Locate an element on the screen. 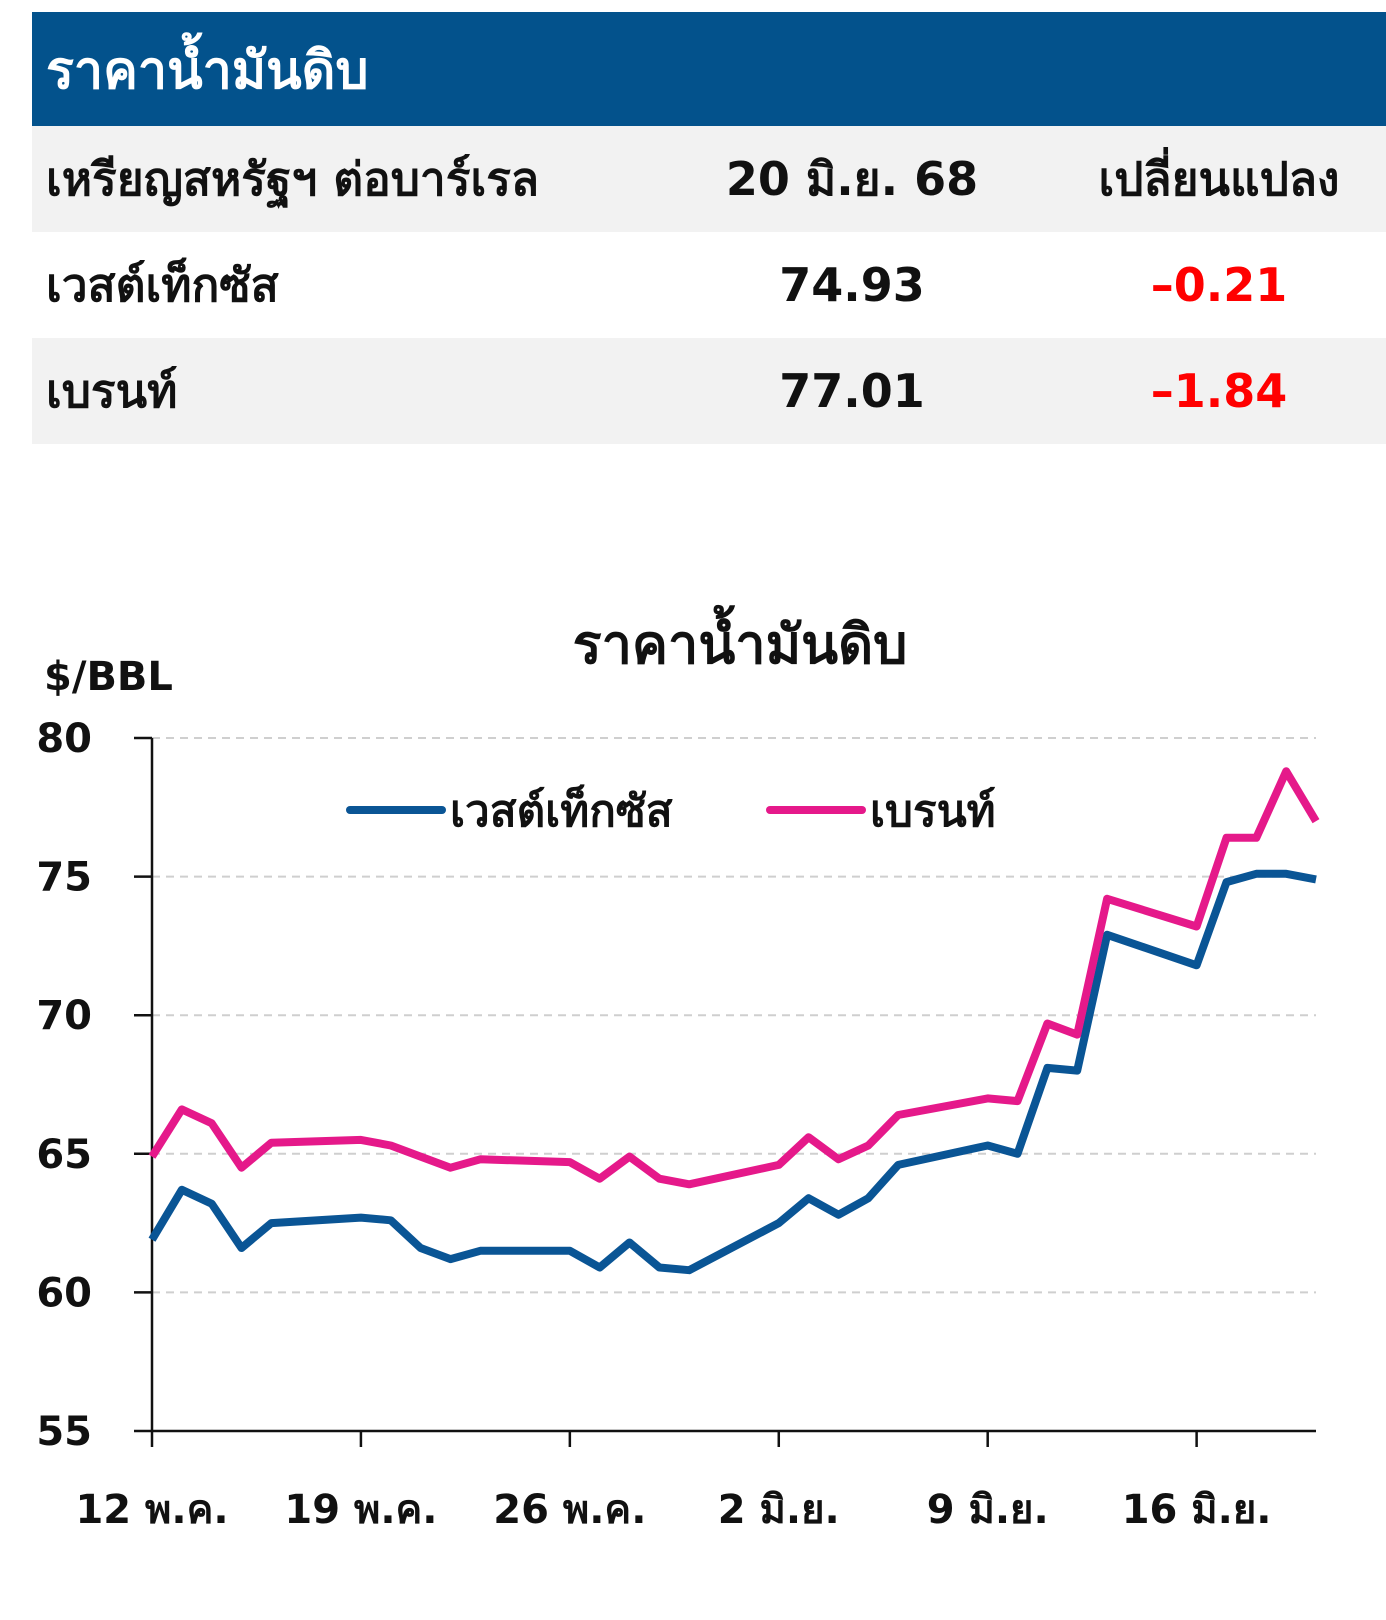 This screenshot has width=1386, height=1620. row-price: 74.93 is located at coordinates (852, 285).